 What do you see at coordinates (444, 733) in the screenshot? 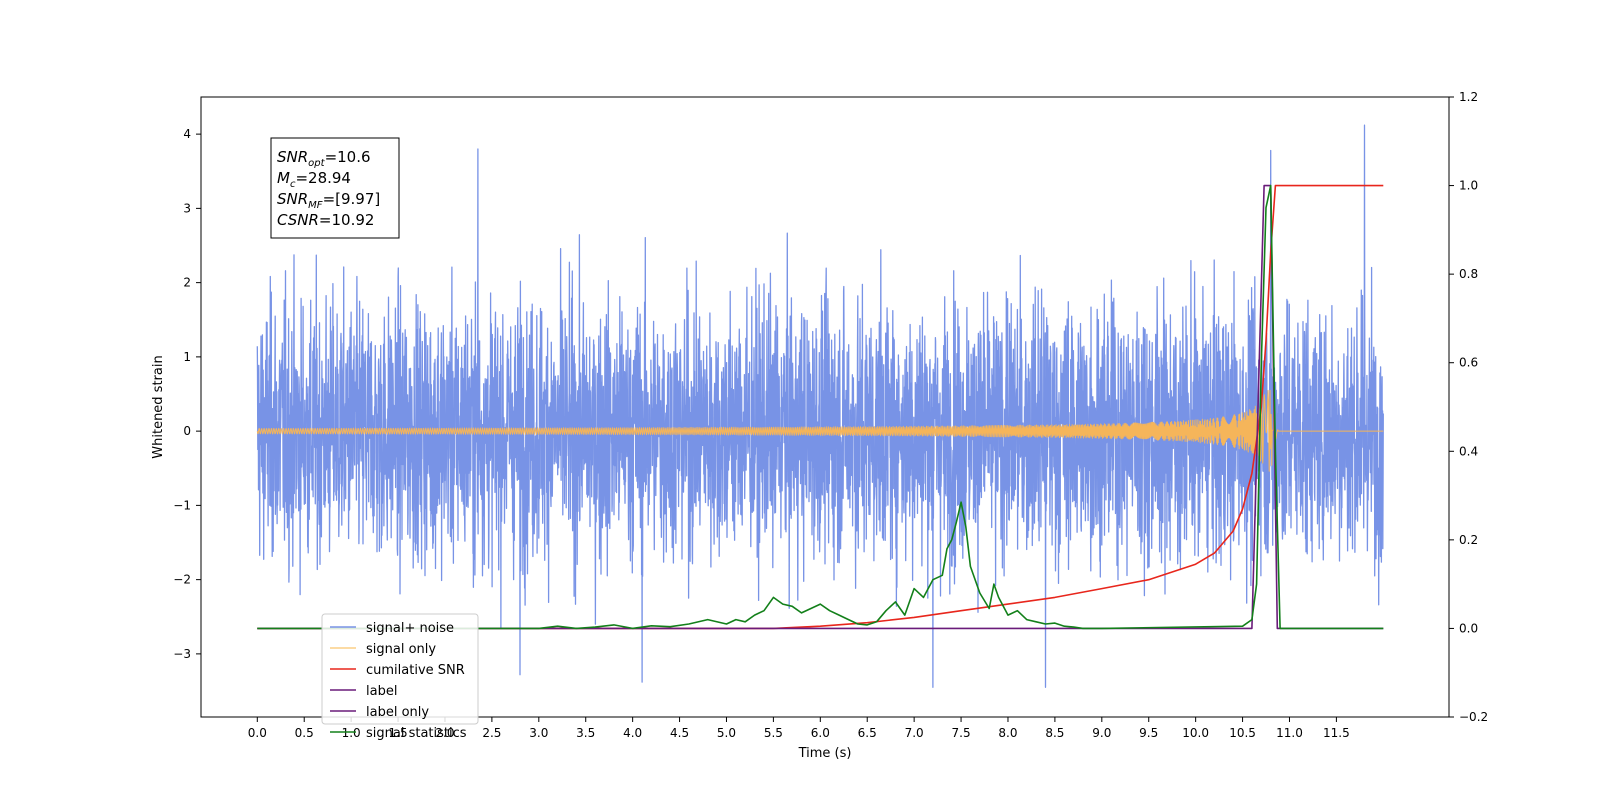
I see `x-tick-label: 2.0` at bounding box center [444, 733].